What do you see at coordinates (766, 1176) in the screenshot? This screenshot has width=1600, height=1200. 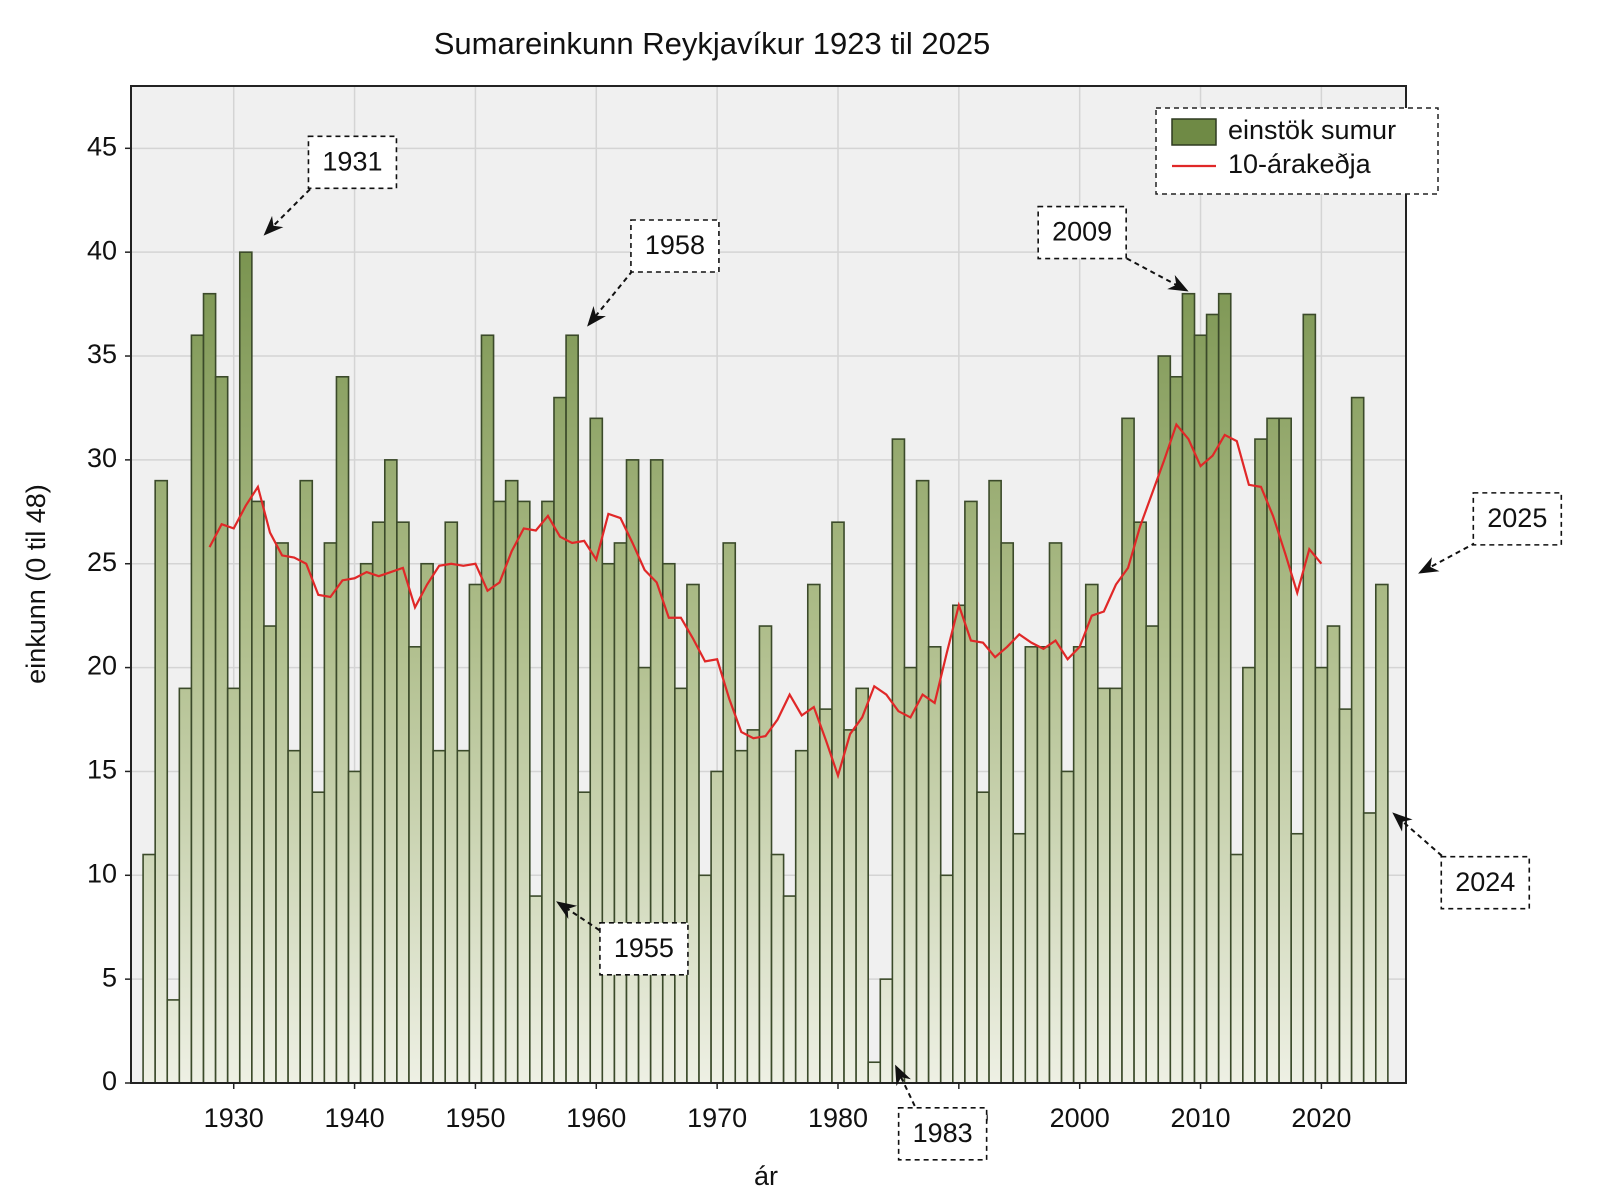 I see `x-axis-label: ár` at bounding box center [766, 1176].